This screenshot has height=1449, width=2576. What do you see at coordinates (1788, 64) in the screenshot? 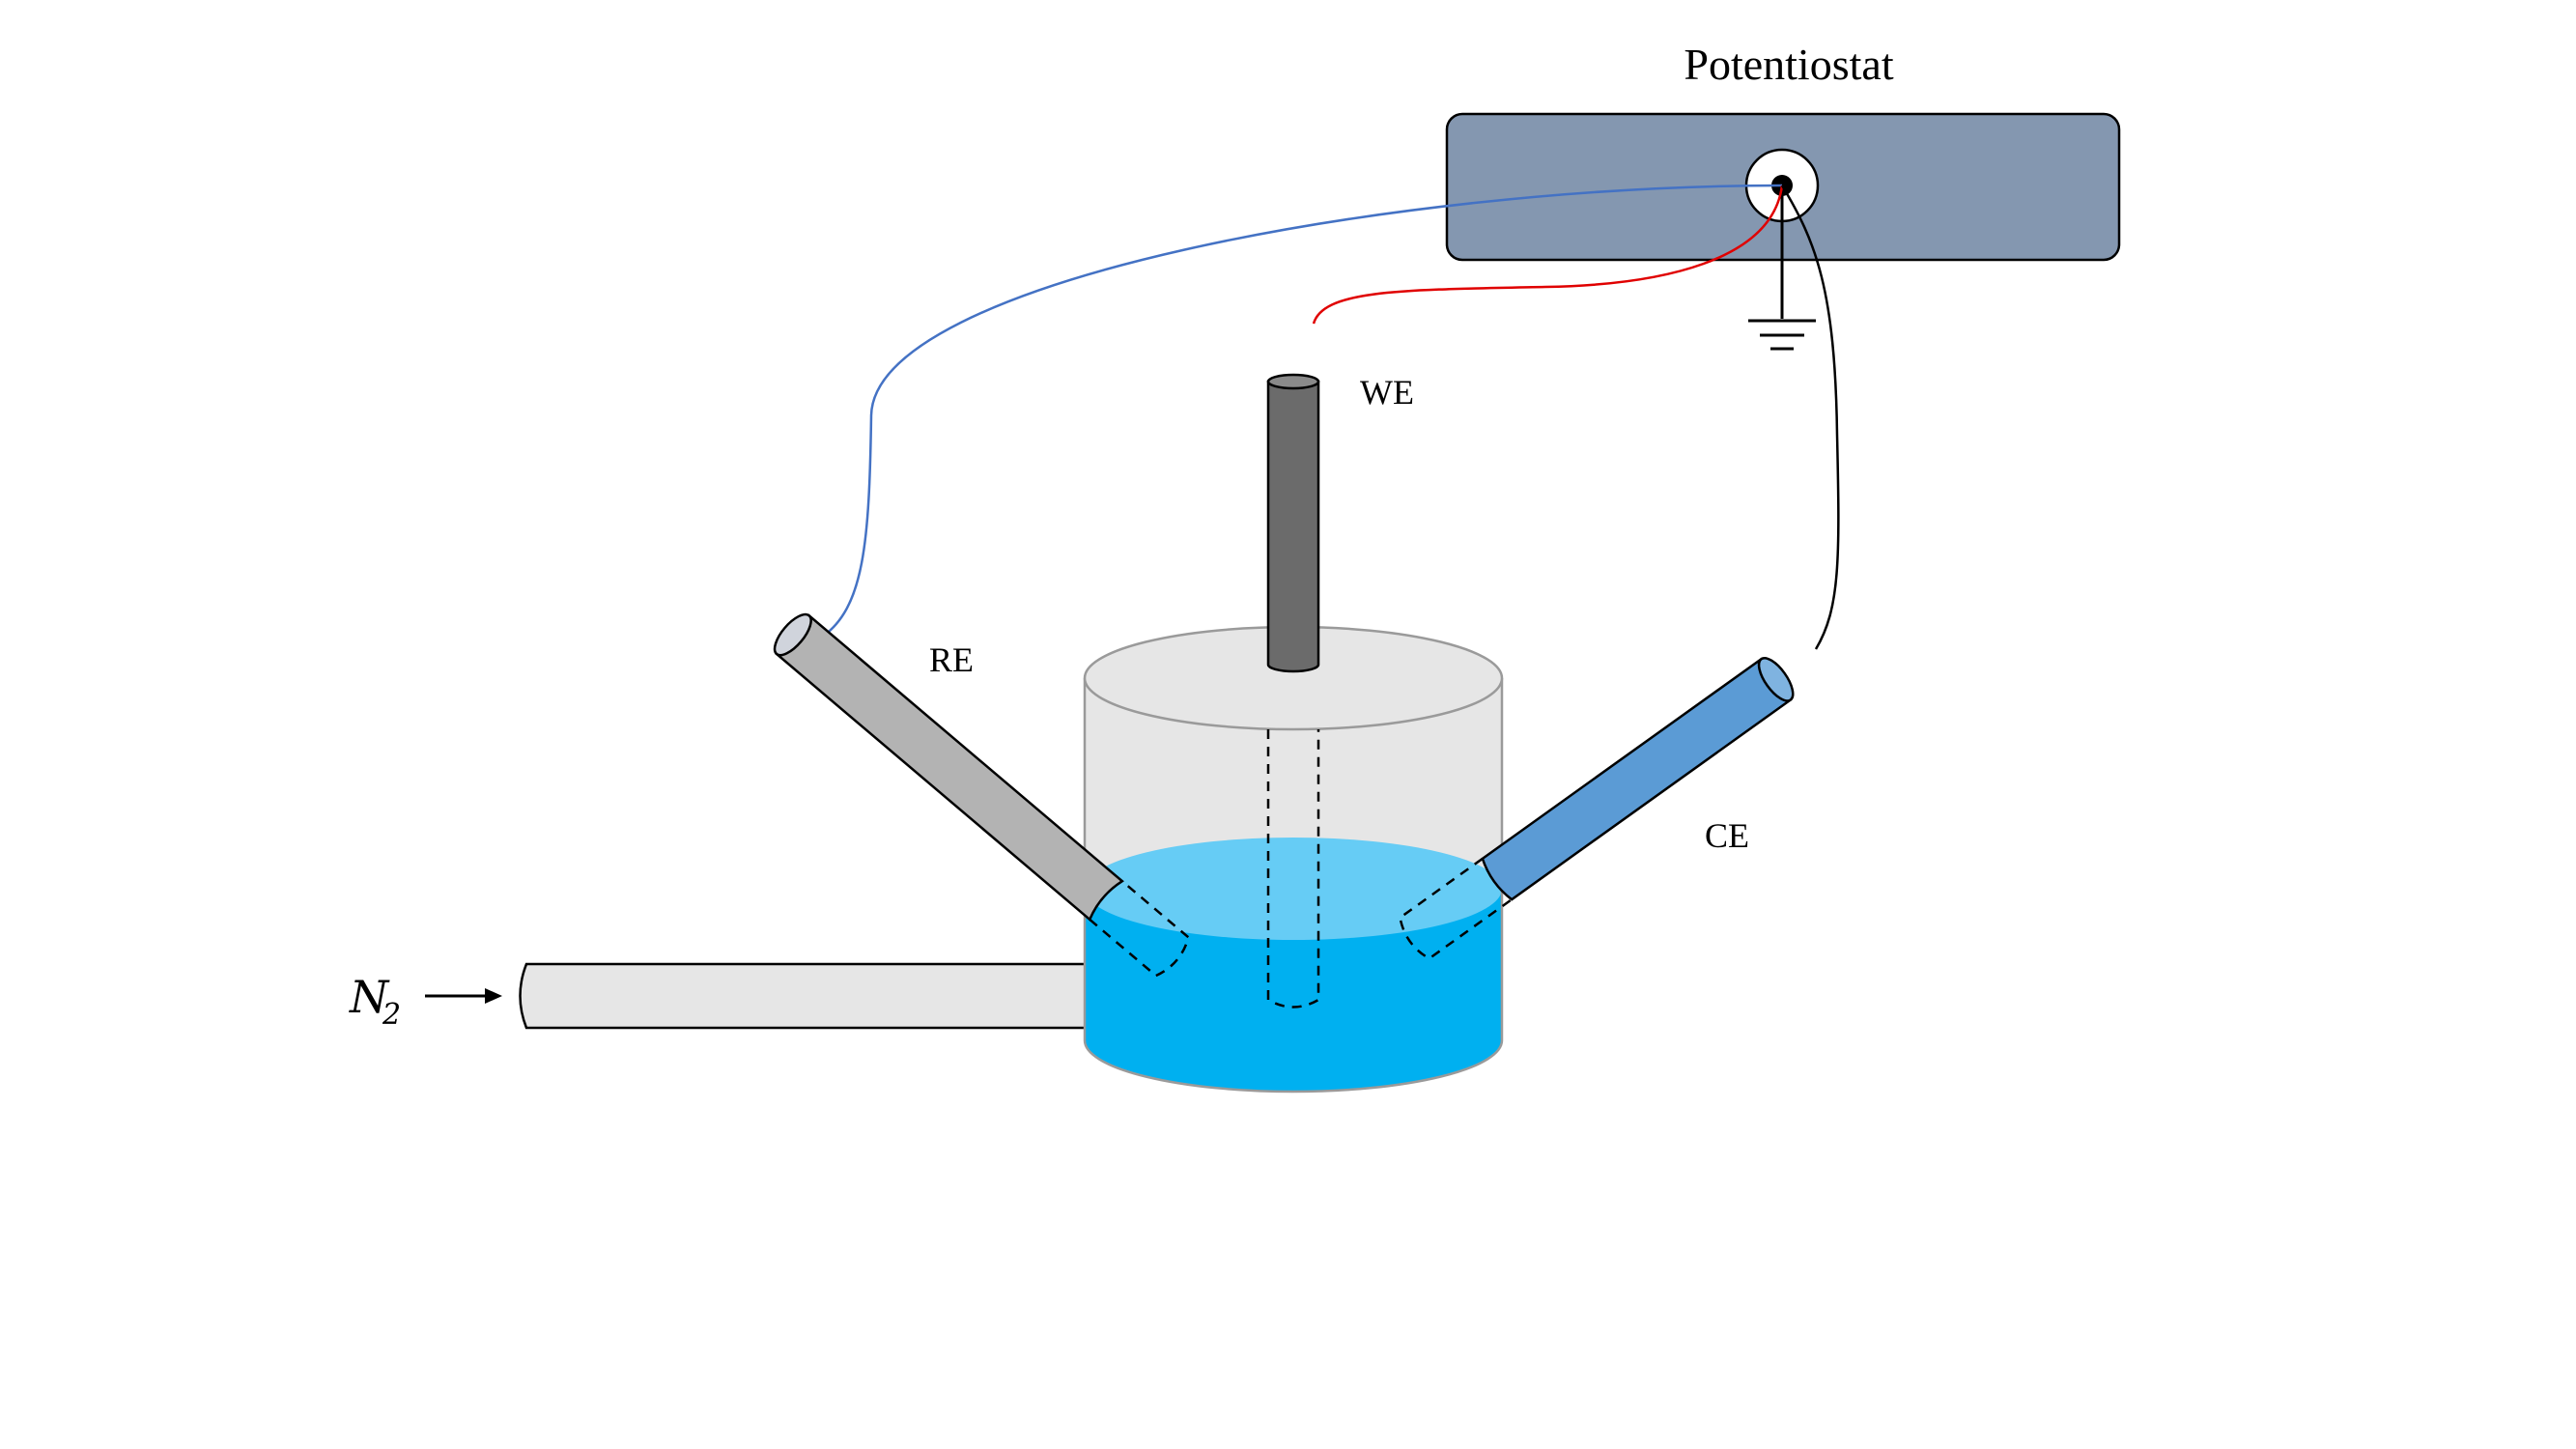
I see `potentiostat-label: Potentiostat` at bounding box center [1788, 64].